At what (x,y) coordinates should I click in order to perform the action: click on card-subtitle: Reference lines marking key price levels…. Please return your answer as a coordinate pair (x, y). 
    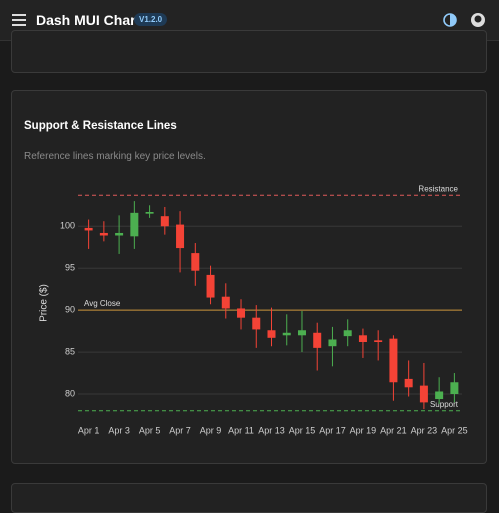
    Looking at the image, I should click on (115, 156).